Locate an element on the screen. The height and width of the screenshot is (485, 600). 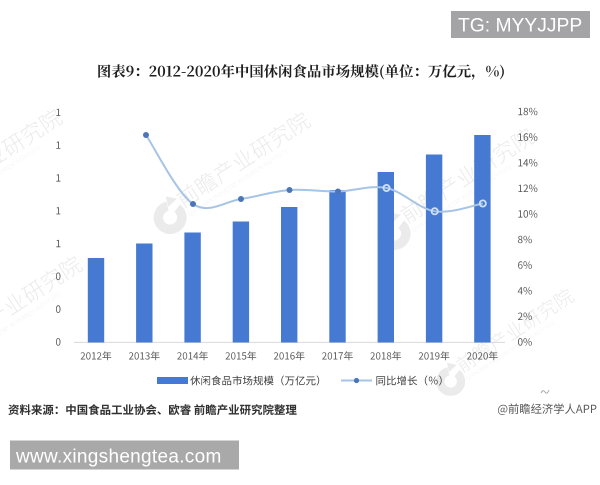
svg-text: www.xingshengtea.com is located at coordinates (118, 457).